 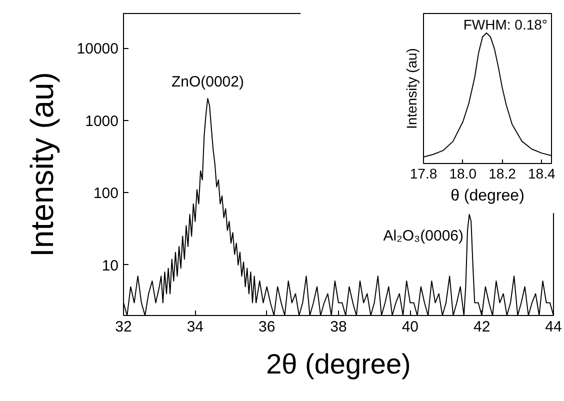 What do you see at coordinates (553, 327) in the screenshot?
I see `x-tick-label: 44` at bounding box center [553, 327].